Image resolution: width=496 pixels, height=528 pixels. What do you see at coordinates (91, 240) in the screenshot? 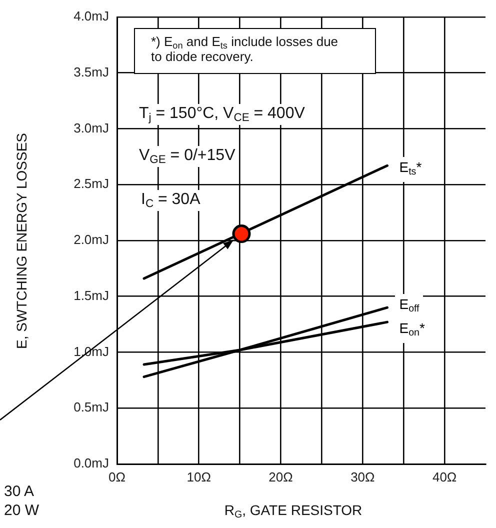
I see `y-tick-label: 2.0mJ` at bounding box center [91, 240].